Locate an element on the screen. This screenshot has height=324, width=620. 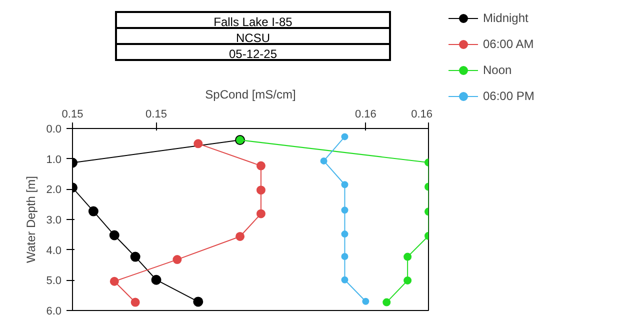
y-tick-label: 1.0 is located at coordinates (54, 160).